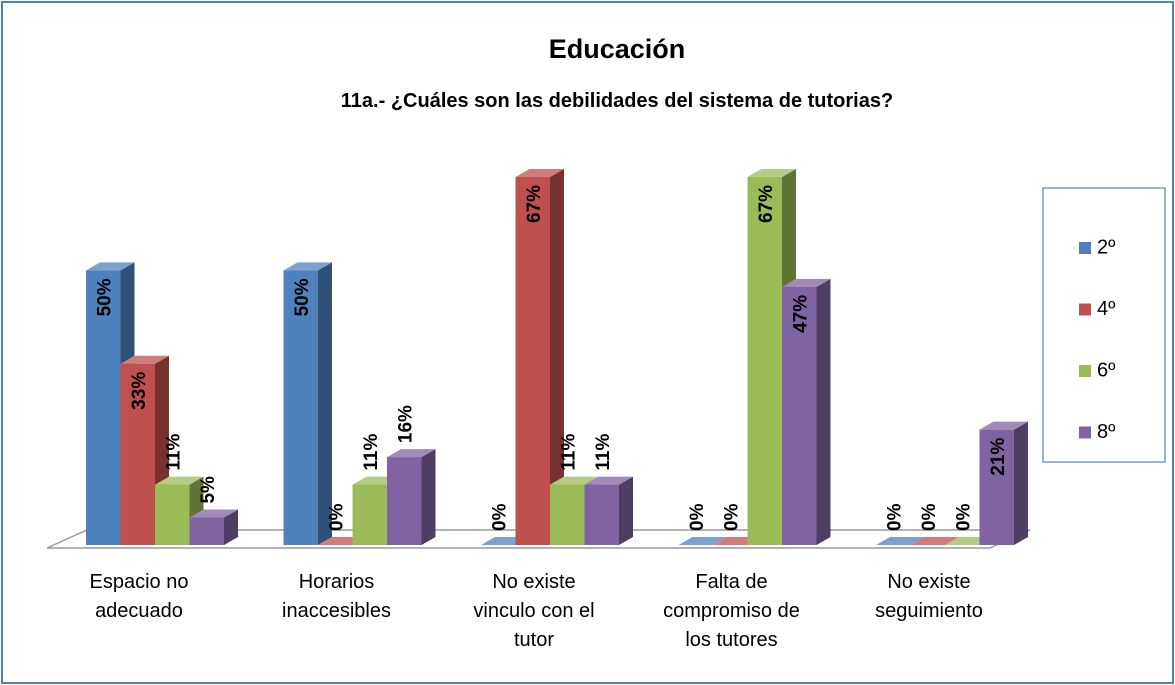 The width and height of the screenshot is (1175, 685). Describe the element at coordinates (534, 611) in the screenshot. I see `x-tick-label: No existe vinculo con el tutor` at that location.